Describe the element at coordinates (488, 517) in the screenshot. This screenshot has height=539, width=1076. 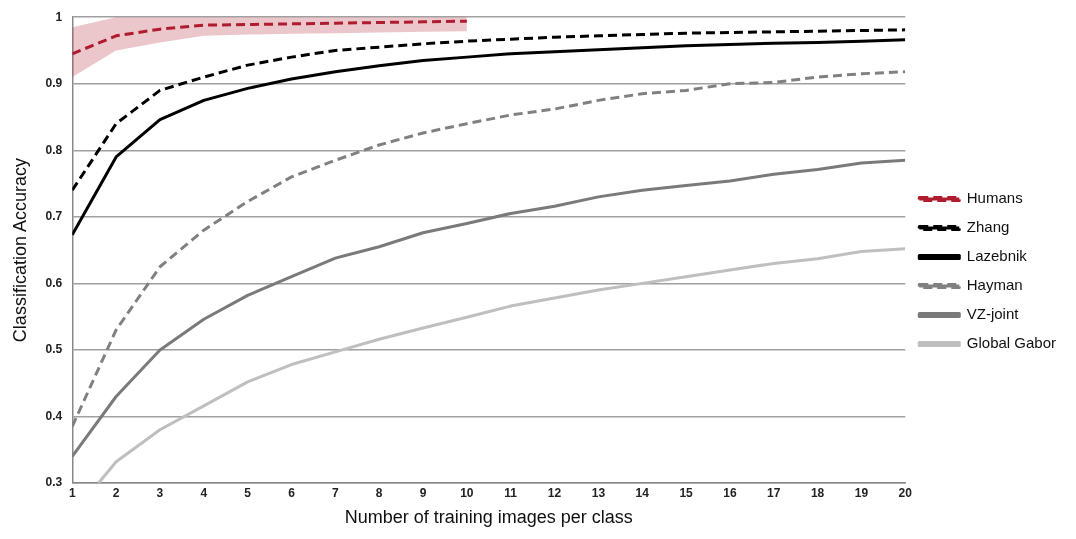
I see `x-axis-title: Number of training images per class` at that location.